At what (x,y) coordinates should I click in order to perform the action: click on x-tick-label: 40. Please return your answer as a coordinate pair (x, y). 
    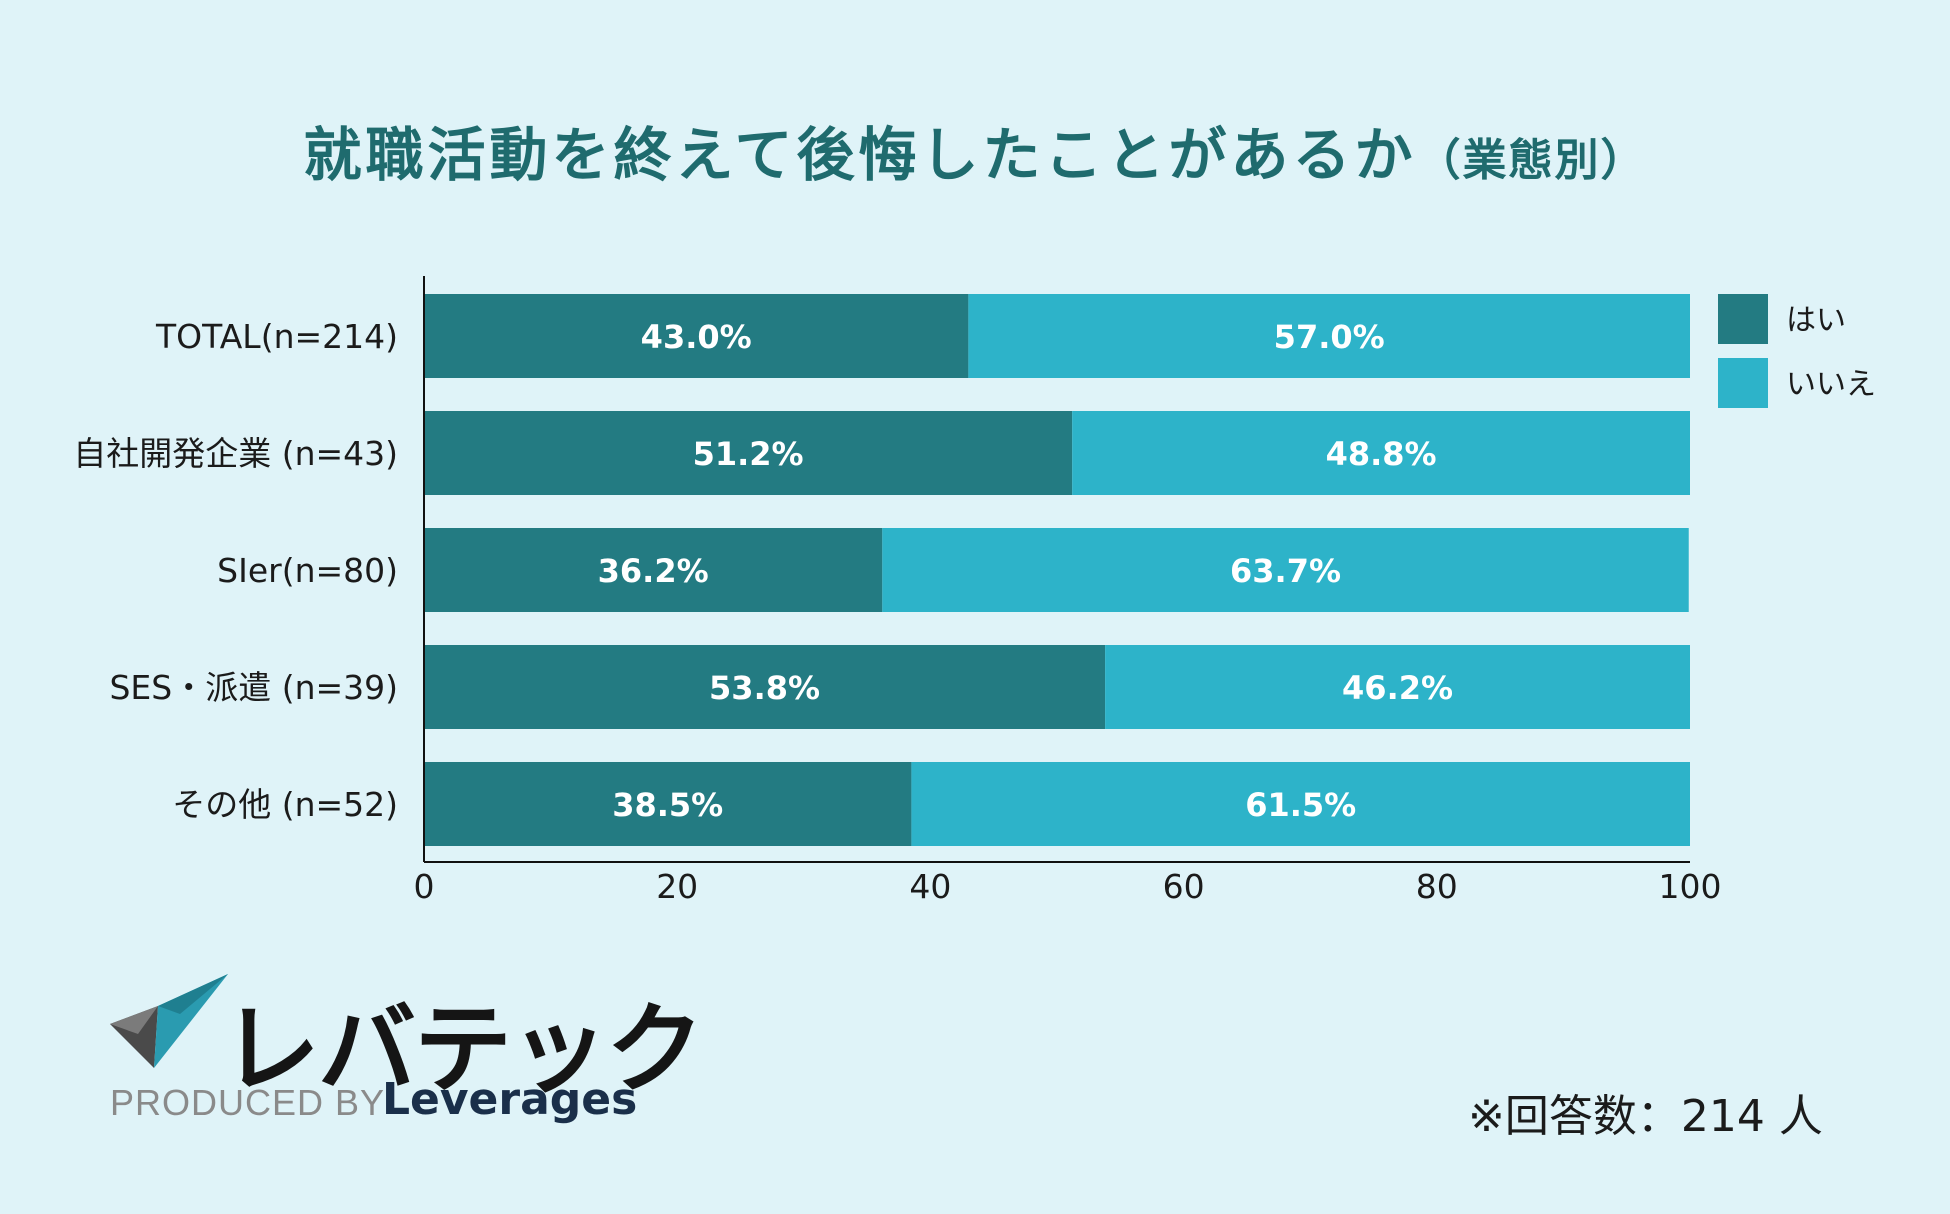
    Looking at the image, I should click on (930, 886).